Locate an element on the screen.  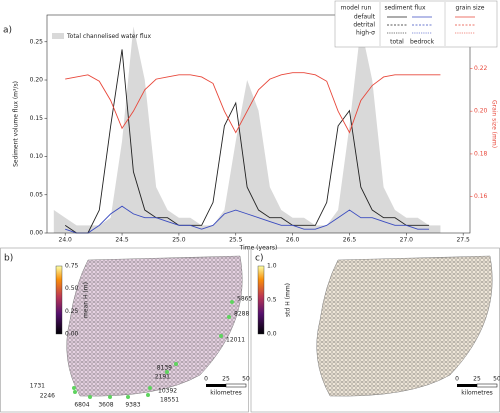
colorbar-tick-label: 0.50 is located at coordinates (72, 288).